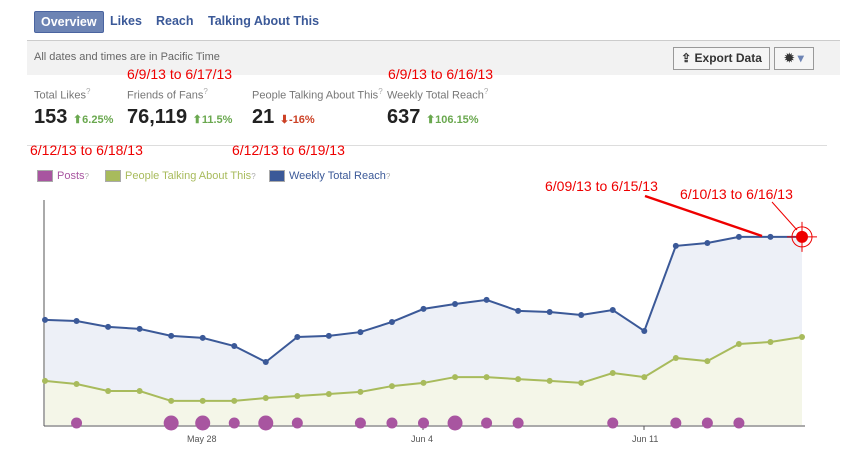 The height and width of the screenshot is (462, 850). I want to click on settings-dropdown: ✹ ▾, so click(794, 58).